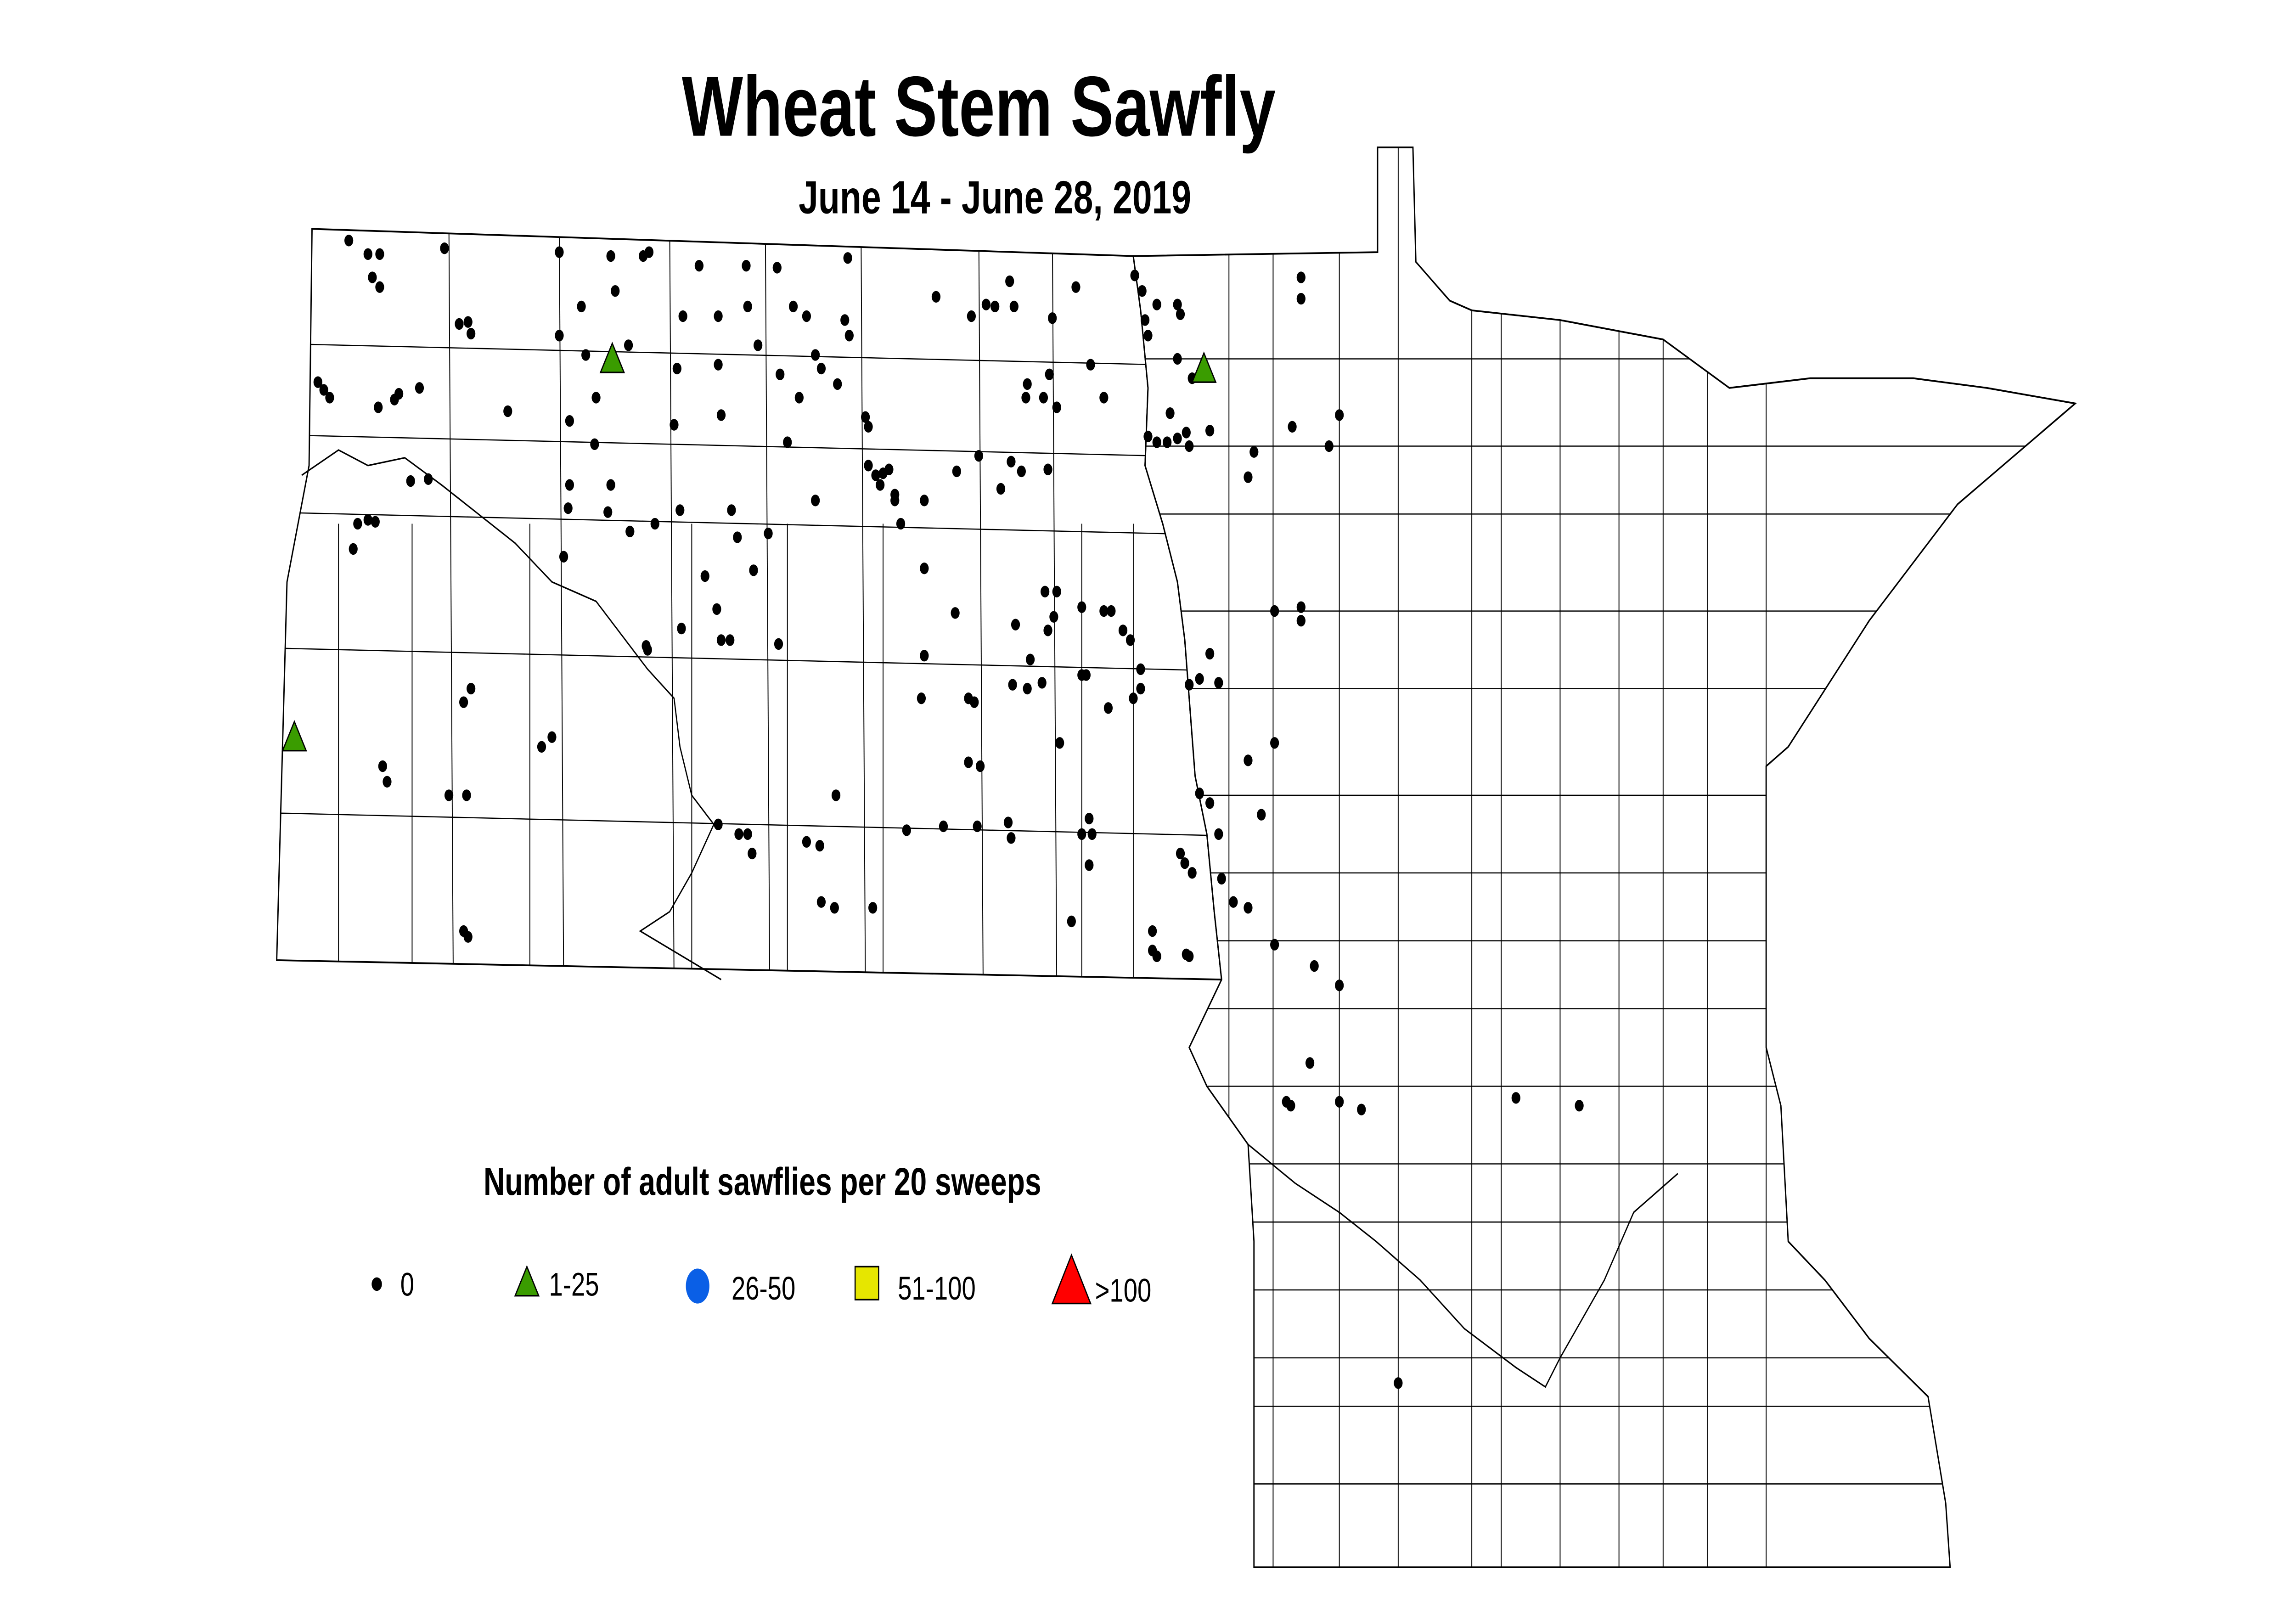 Image resolution: width=2296 pixels, height=1610 pixels. Describe the element at coordinates (1463, 1265) in the screenshot. I see `minnesota-river` at that location.